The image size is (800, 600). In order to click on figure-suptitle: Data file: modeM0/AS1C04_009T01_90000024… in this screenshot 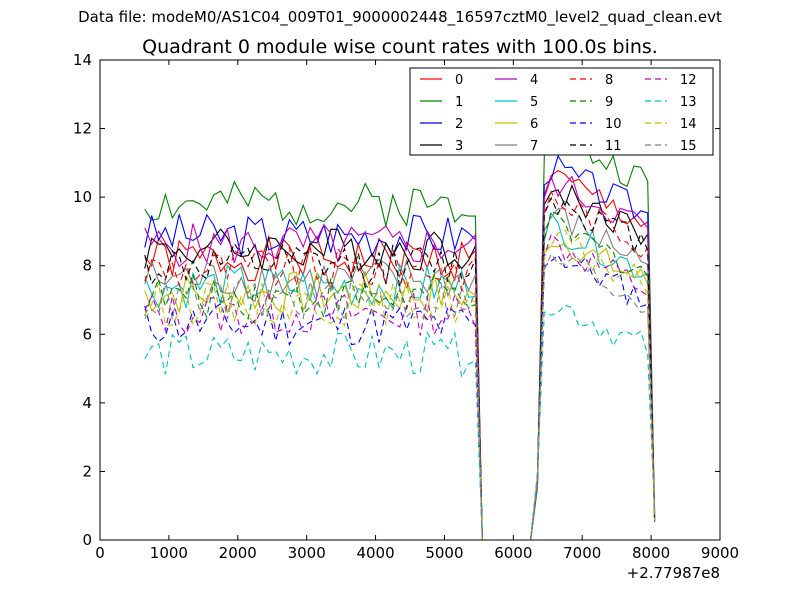, I will do `click(400, 17)`.